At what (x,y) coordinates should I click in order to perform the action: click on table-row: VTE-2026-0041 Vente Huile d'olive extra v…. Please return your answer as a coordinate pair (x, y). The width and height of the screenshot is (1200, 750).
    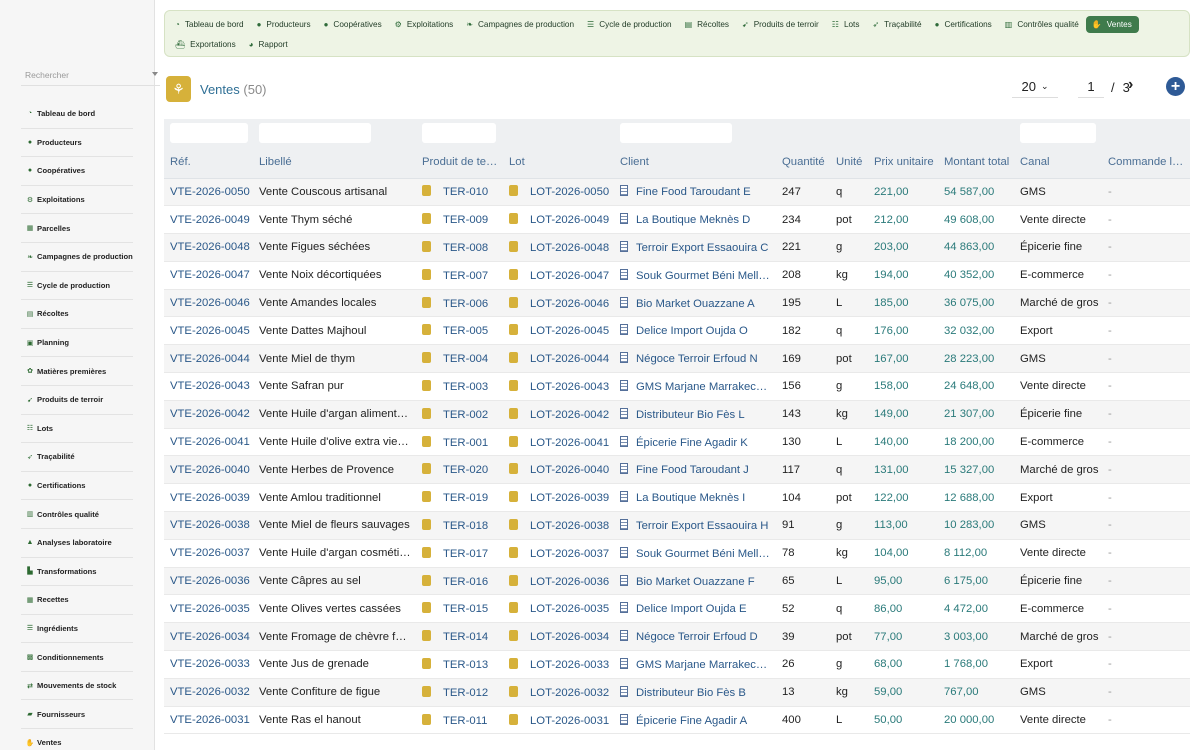
    Looking at the image, I should click on (677, 442).